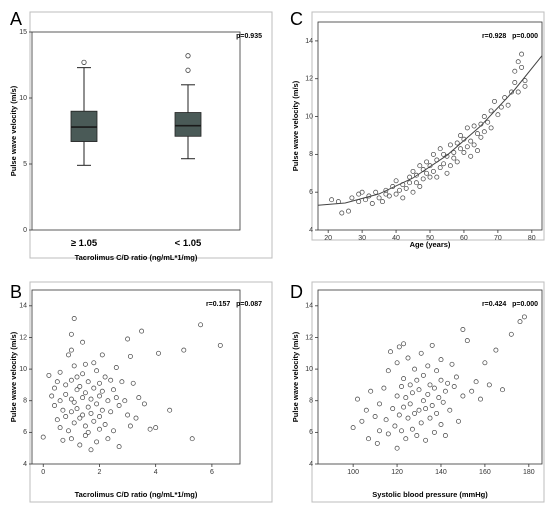  I want to click on x-tick-label: 100, so click(353, 472).